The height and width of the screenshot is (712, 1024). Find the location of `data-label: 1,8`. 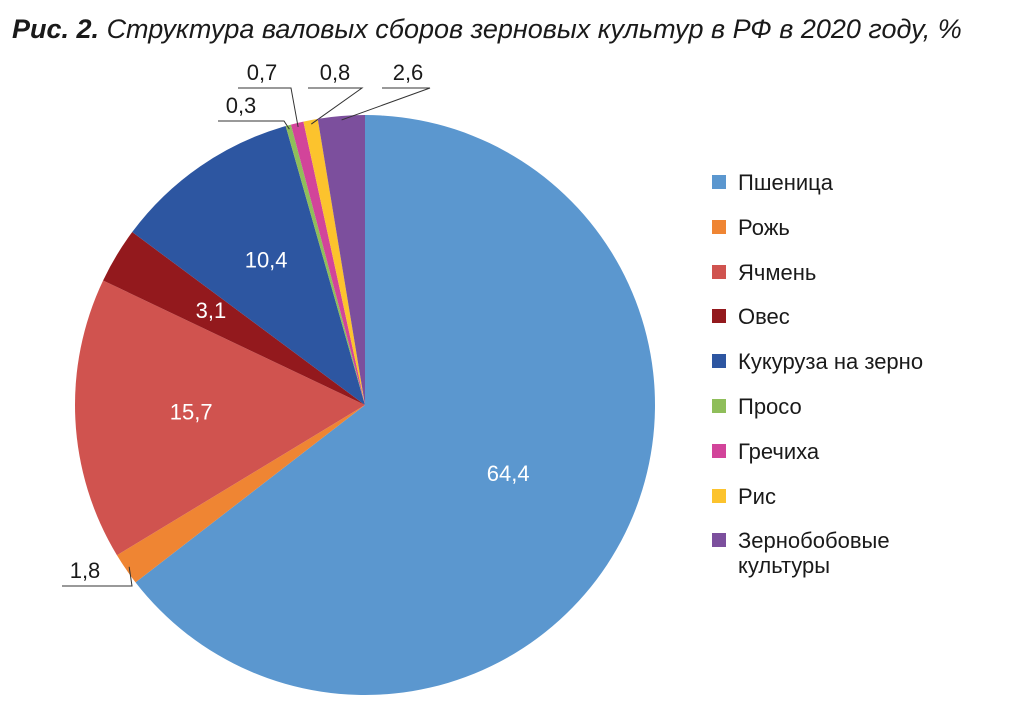

data-label: 1,8 is located at coordinates (85, 570).